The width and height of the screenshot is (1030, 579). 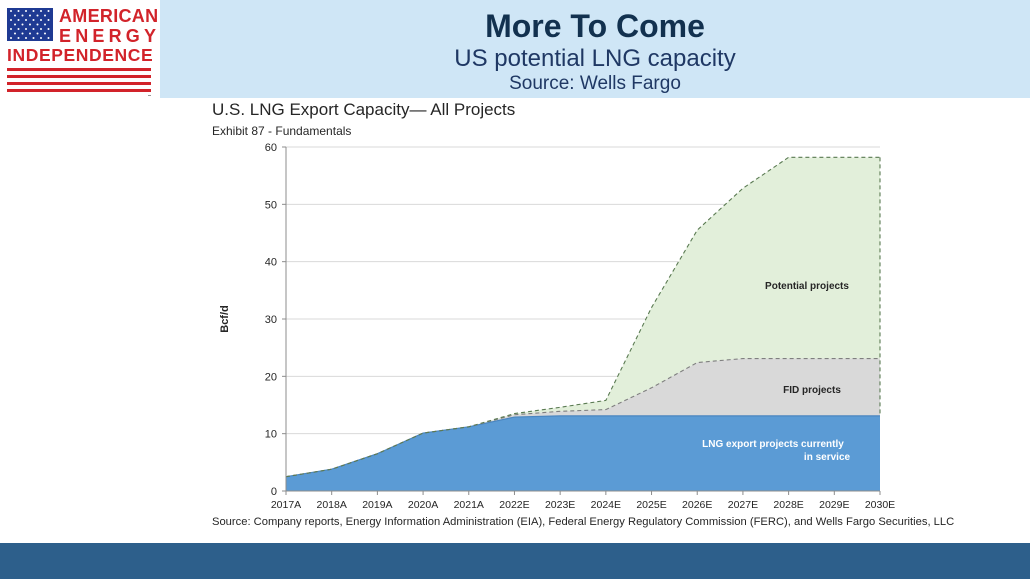 I want to click on logo-line-american: AMERICAN, so click(x=109, y=16).